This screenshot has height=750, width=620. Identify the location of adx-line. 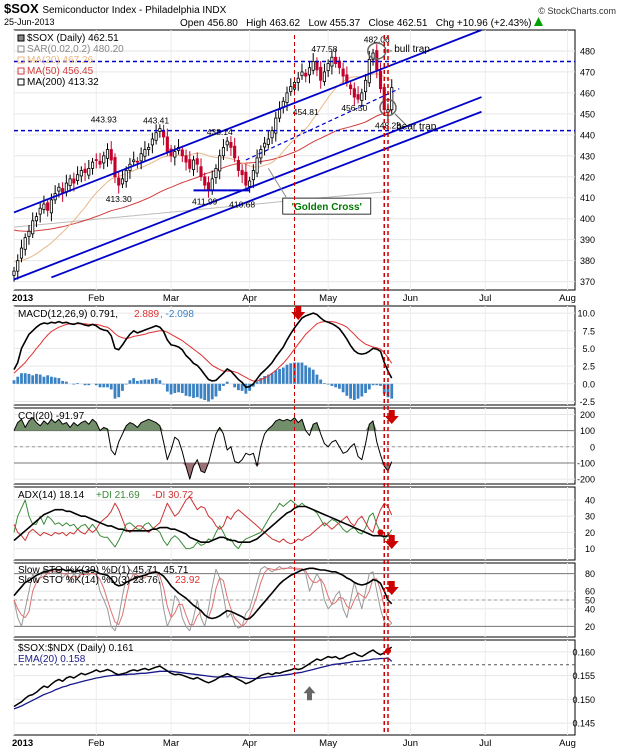
(202, 524).